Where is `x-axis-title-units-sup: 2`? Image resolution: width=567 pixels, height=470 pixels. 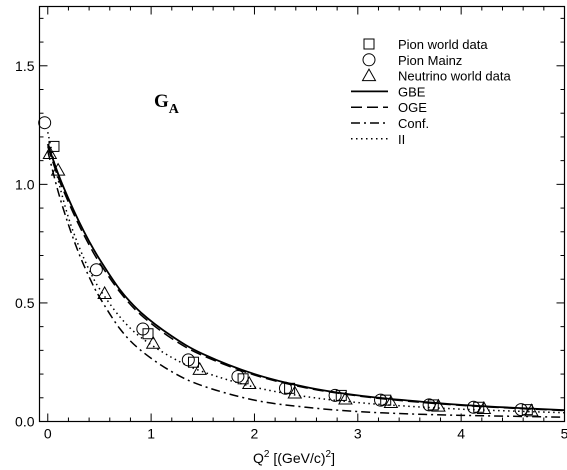
x-axis-title-units-sup: 2 is located at coordinates (329, 454).